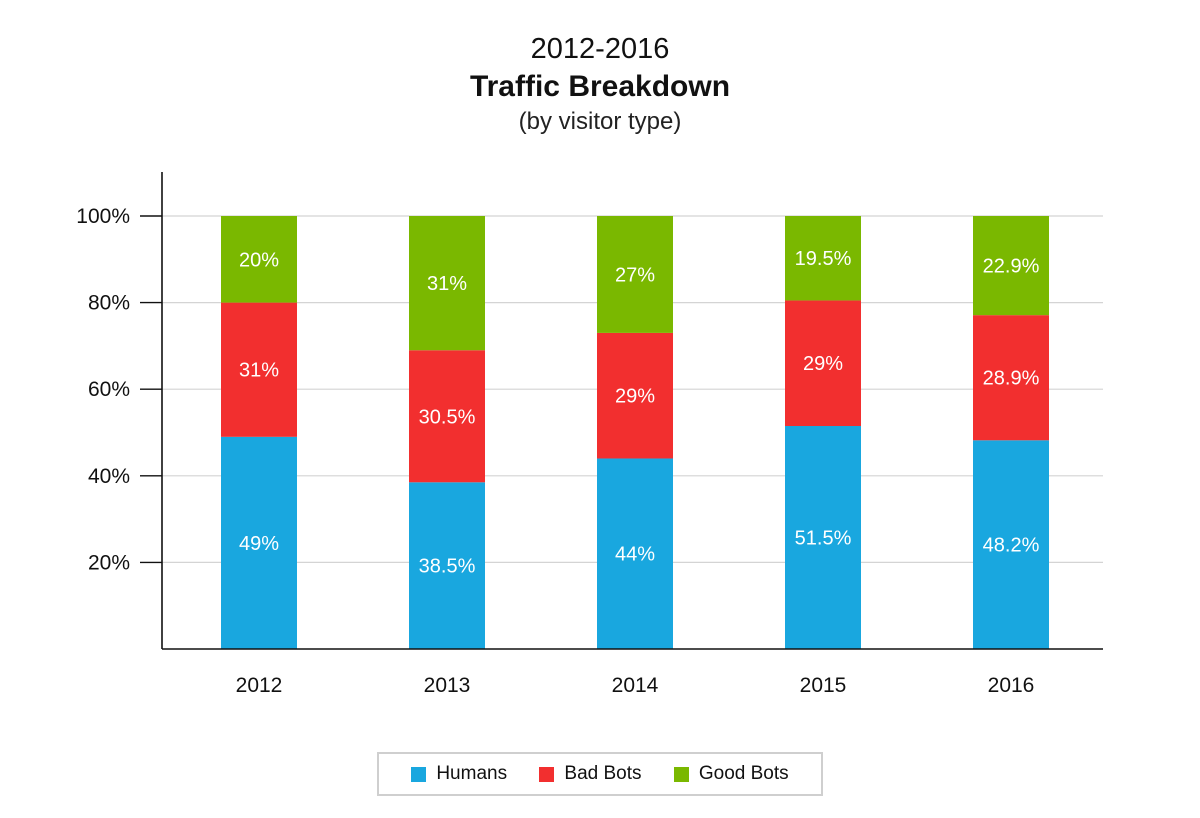  I want to click on chart-subtitle-note: (by visitor type), so click(600, 121).